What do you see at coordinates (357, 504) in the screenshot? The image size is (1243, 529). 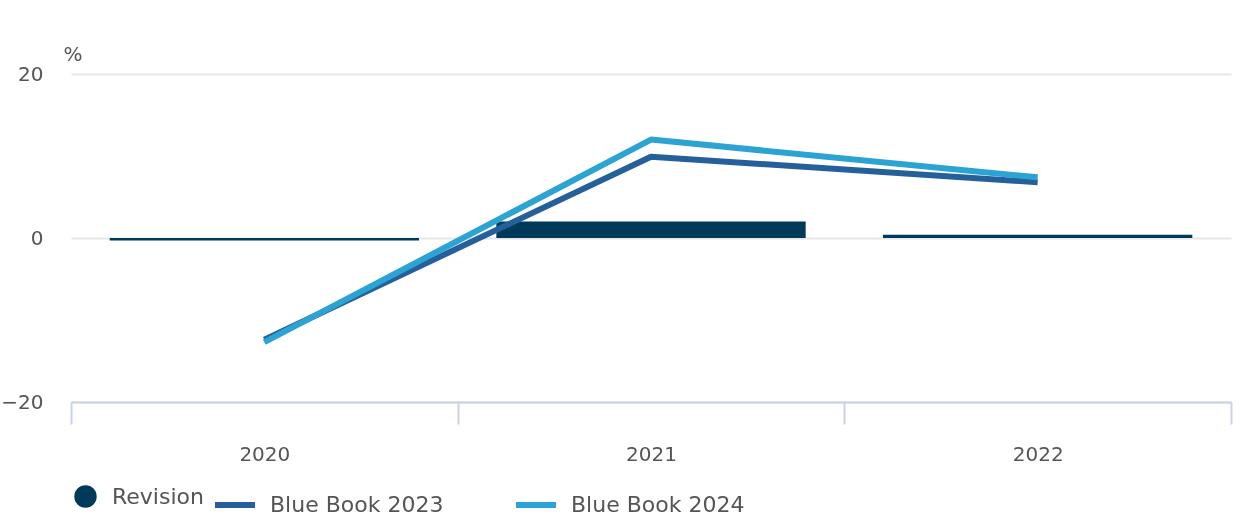 I see `legend-label: Blue Book 2023` at bounding box center [357, 504].